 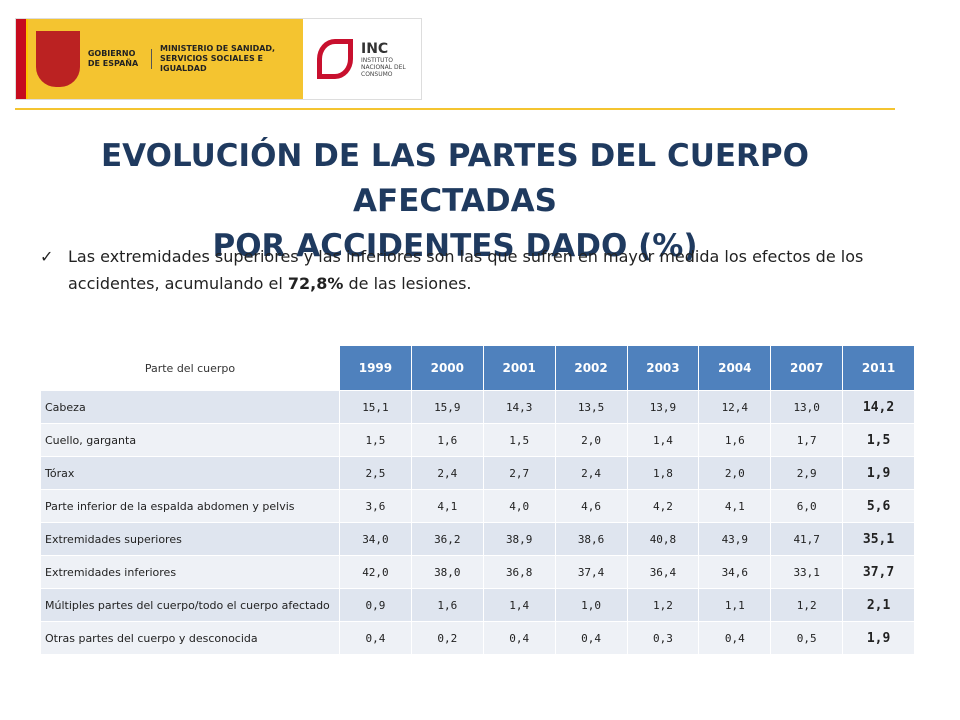 I want to click on cell: 1,7, so click(x=807, y=440).